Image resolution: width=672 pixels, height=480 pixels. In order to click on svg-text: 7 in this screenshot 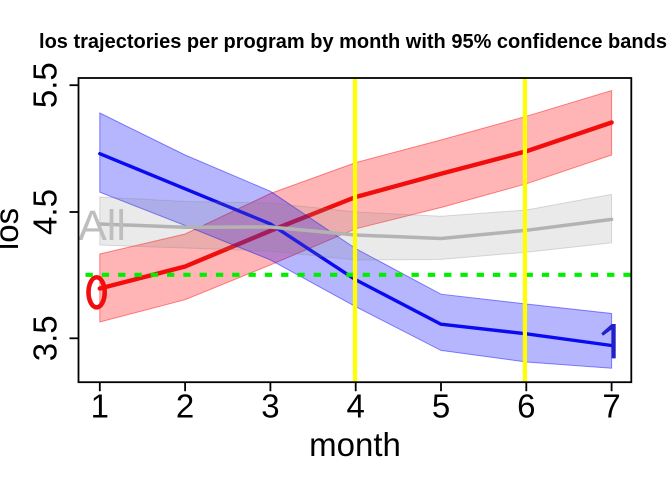, I will do `click(611, 406)`.